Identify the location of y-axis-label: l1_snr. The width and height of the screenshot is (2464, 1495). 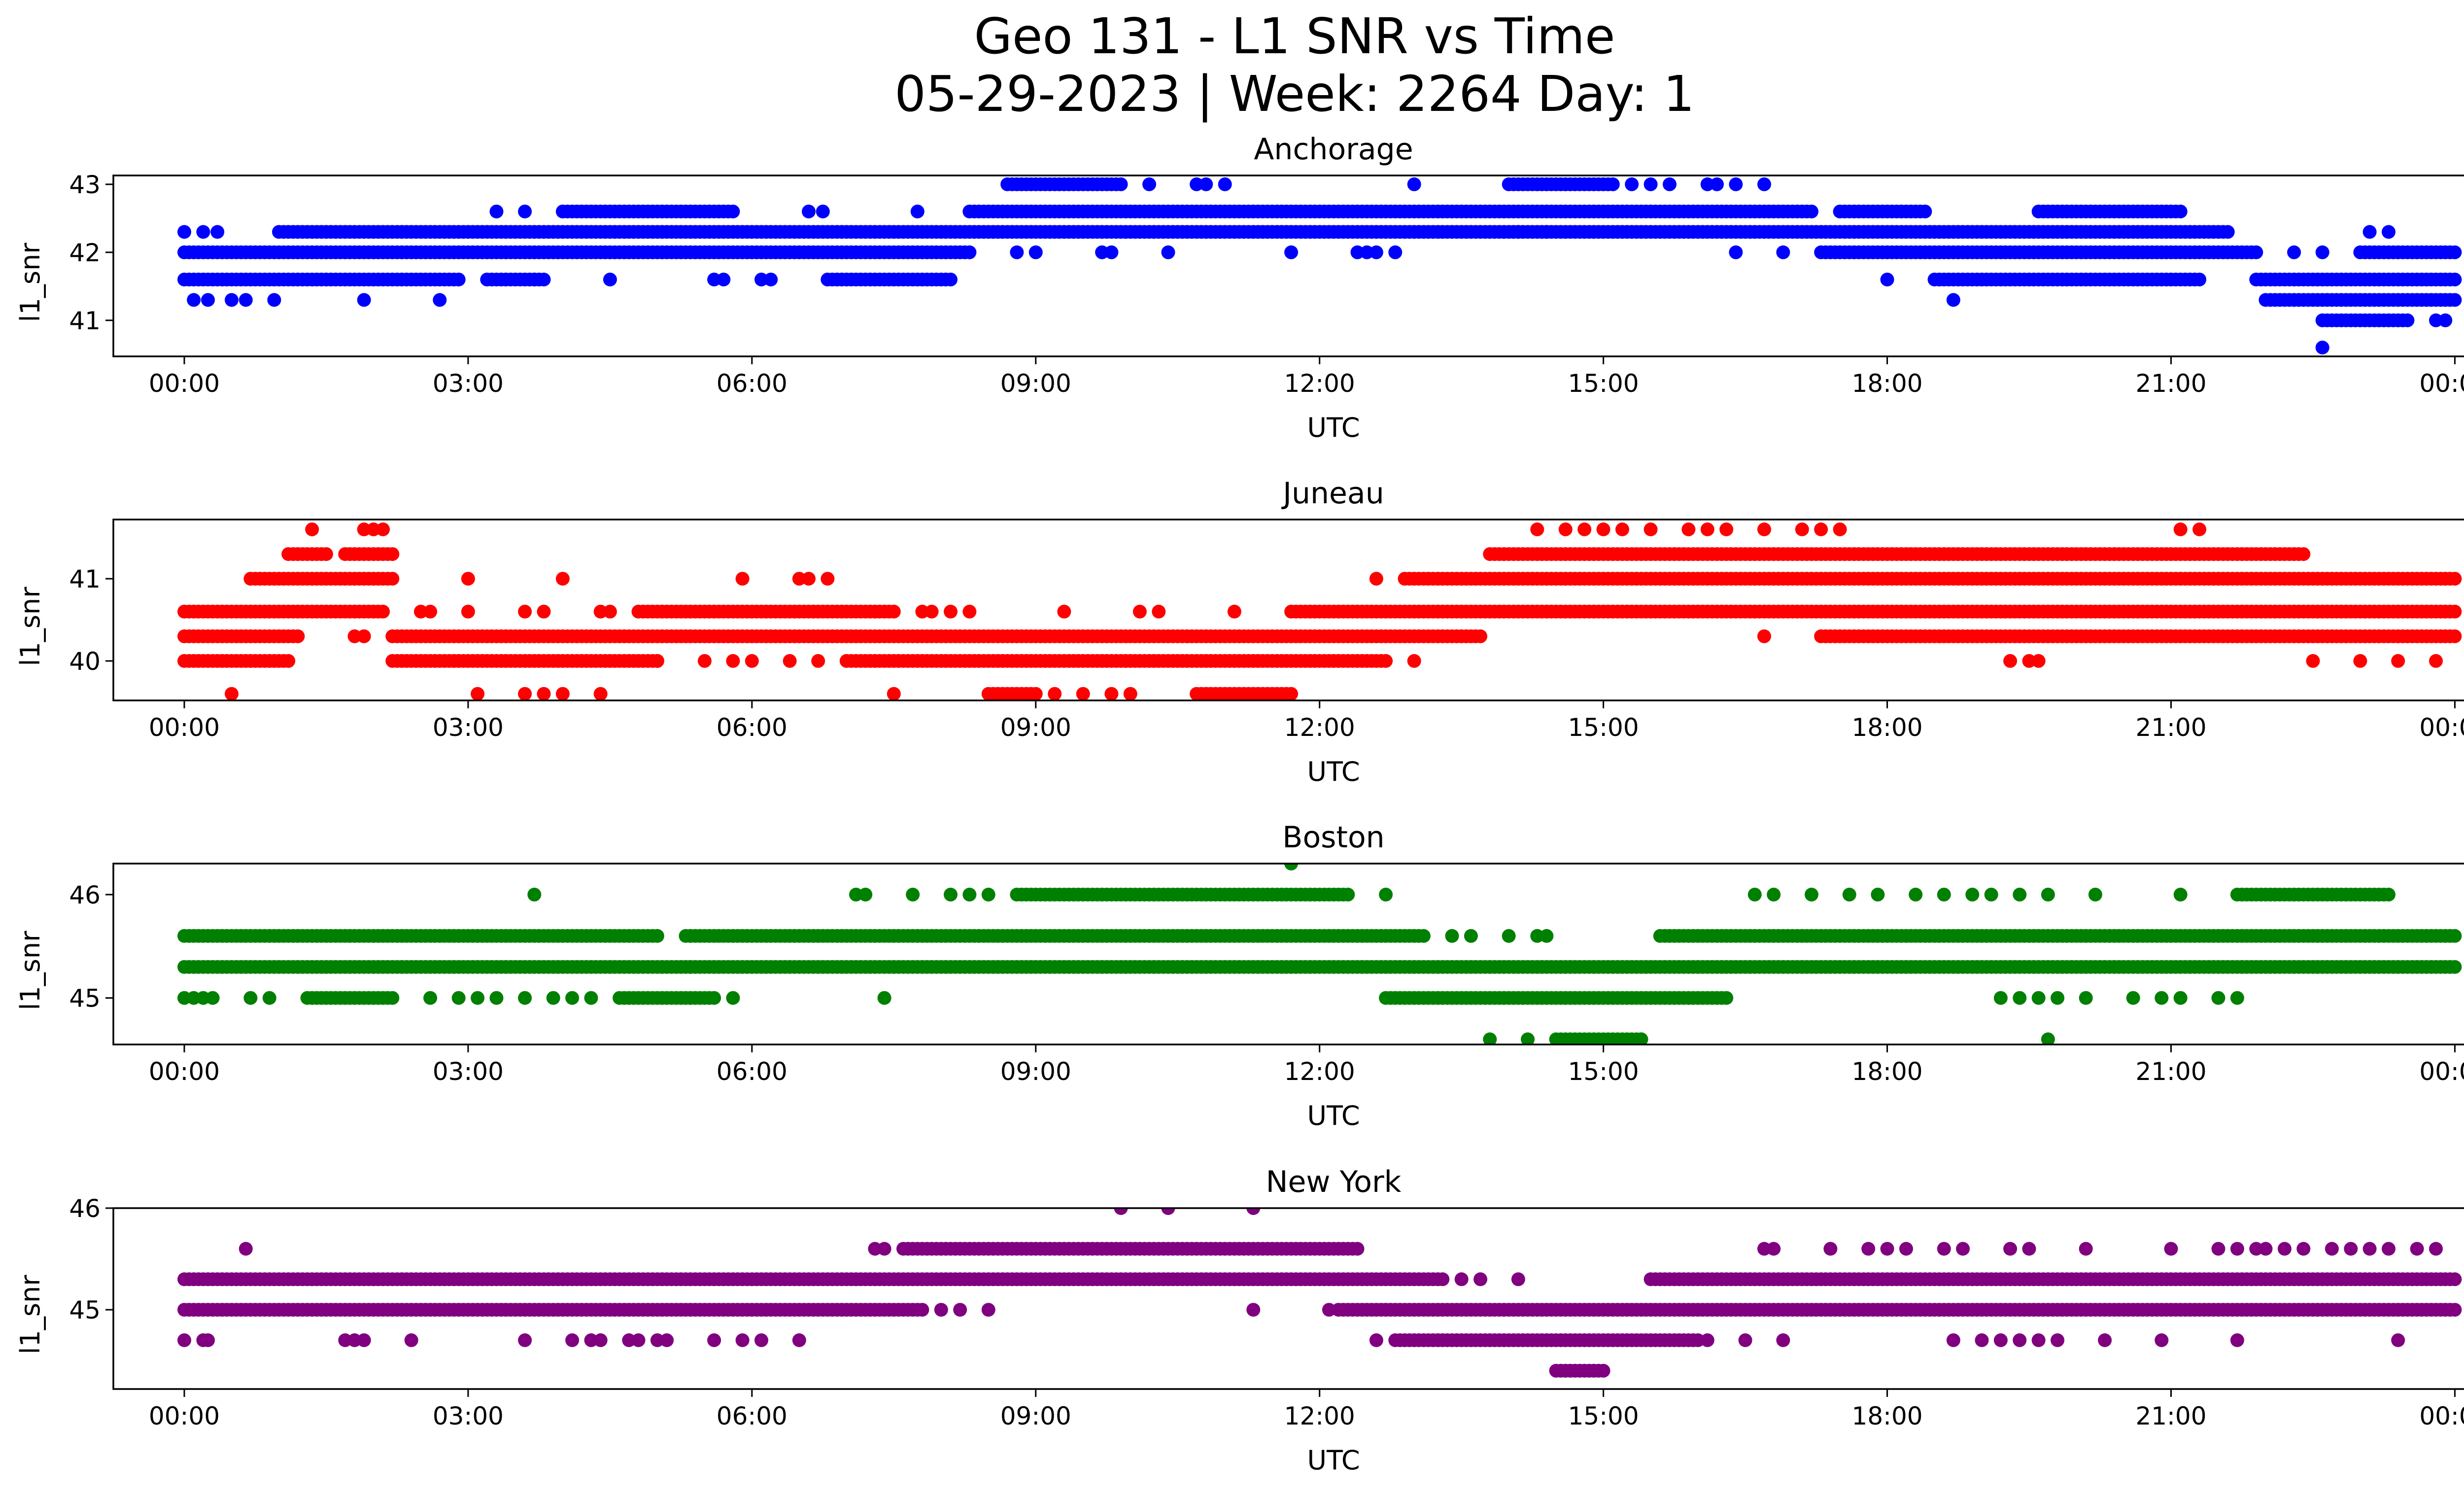
(30, 626).